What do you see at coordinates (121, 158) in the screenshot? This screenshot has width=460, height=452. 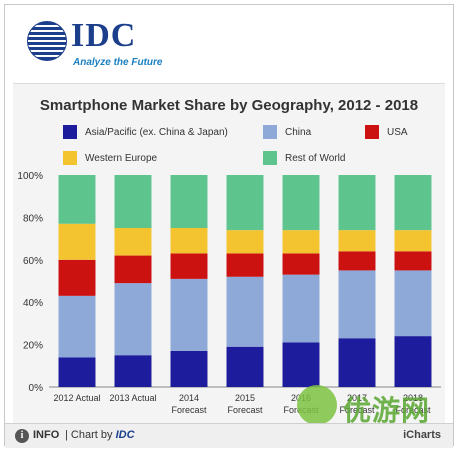 I see `legend-label: Western Europe` at bounding box center [121, 158].